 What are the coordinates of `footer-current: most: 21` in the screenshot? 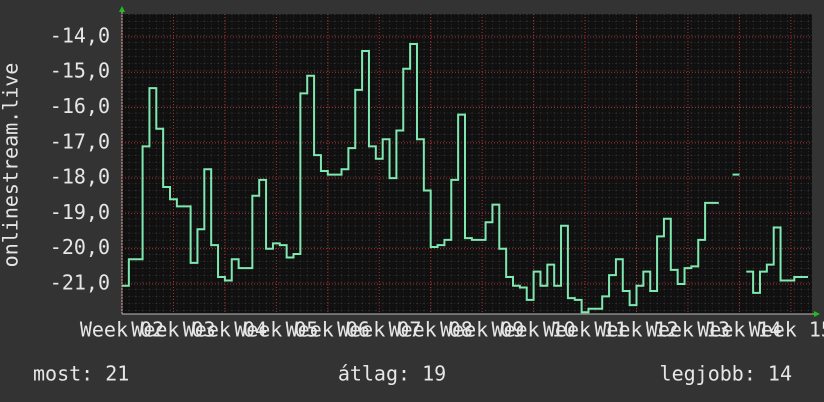 It's located at (81, 374).